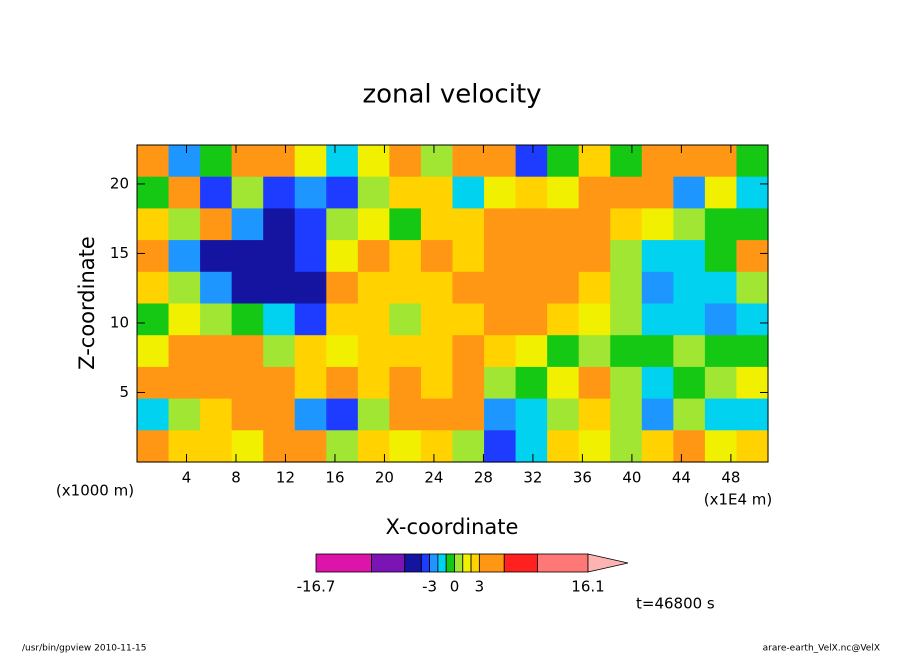 This screenshot has height=658, width=904. Describe the element at coordinates (582, 478) in the screenshot. I see `x-tick-label: 36` at that location.